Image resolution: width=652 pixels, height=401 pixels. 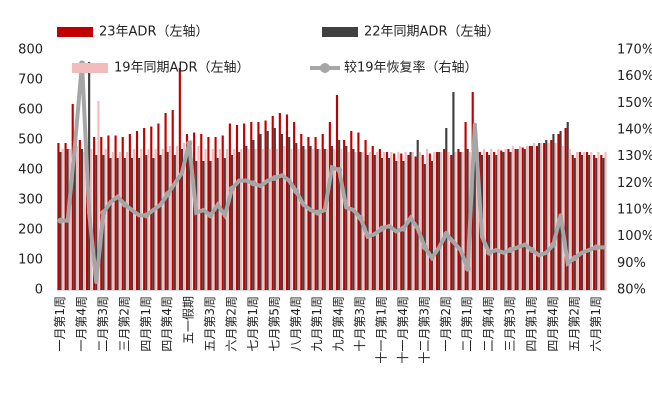 What do you see at coordinates (631, 290) in the screenshot?
I see `y2-tick-label: 80%` at bounding box center [631, 290].